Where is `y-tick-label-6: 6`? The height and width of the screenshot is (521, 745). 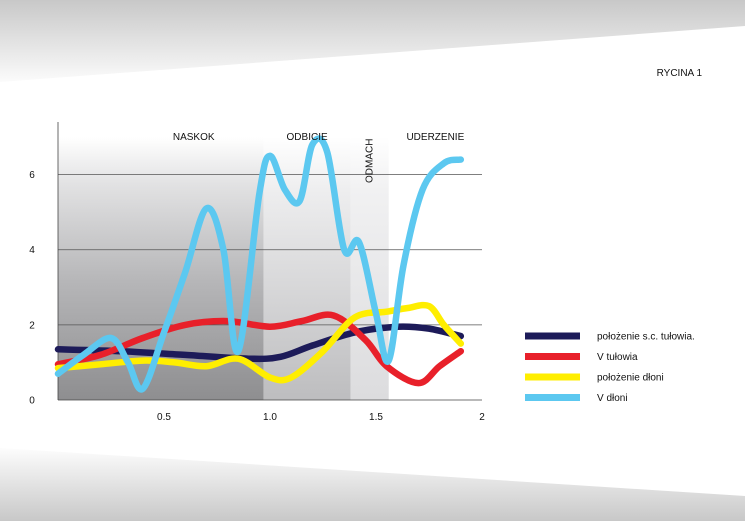 y-tick-label-6: 6 is located at coordinates (32, 175).